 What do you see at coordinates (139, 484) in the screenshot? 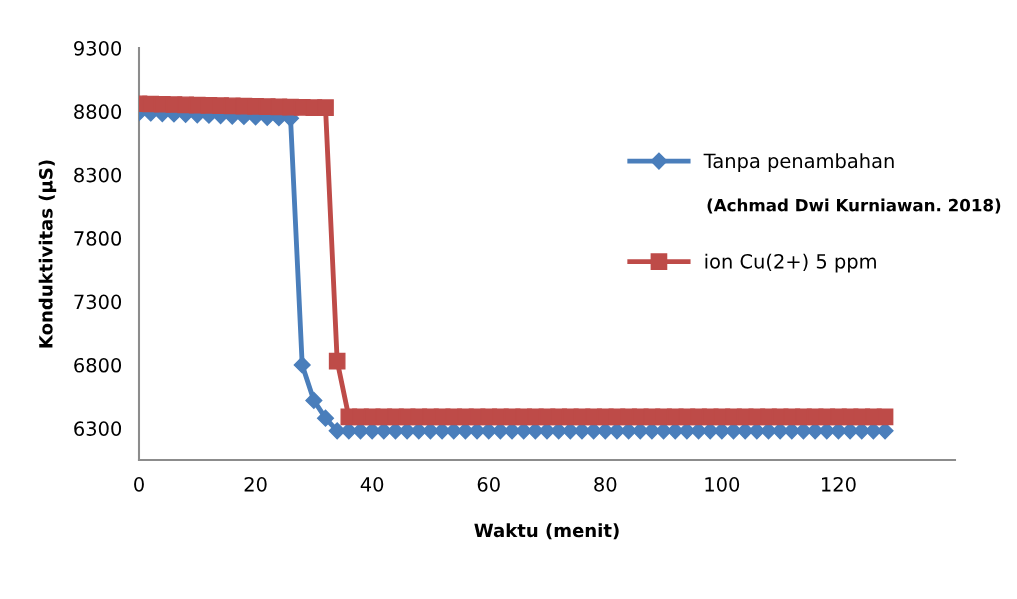
I see `x-tick-label: 0` at bounding box center [139, 484].